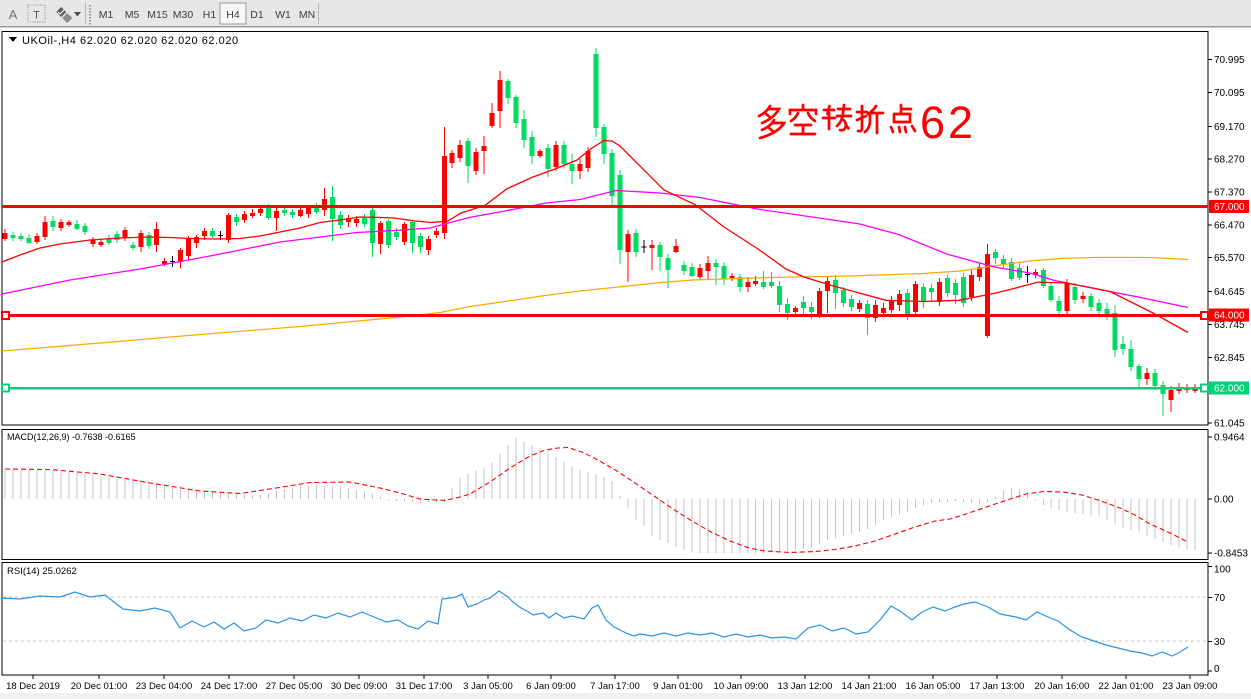  What do you see at coordinates (99, 686) in the screenshot?
I see `svg-text: 20 Dec 01:00` at bounding box center [99, 686].